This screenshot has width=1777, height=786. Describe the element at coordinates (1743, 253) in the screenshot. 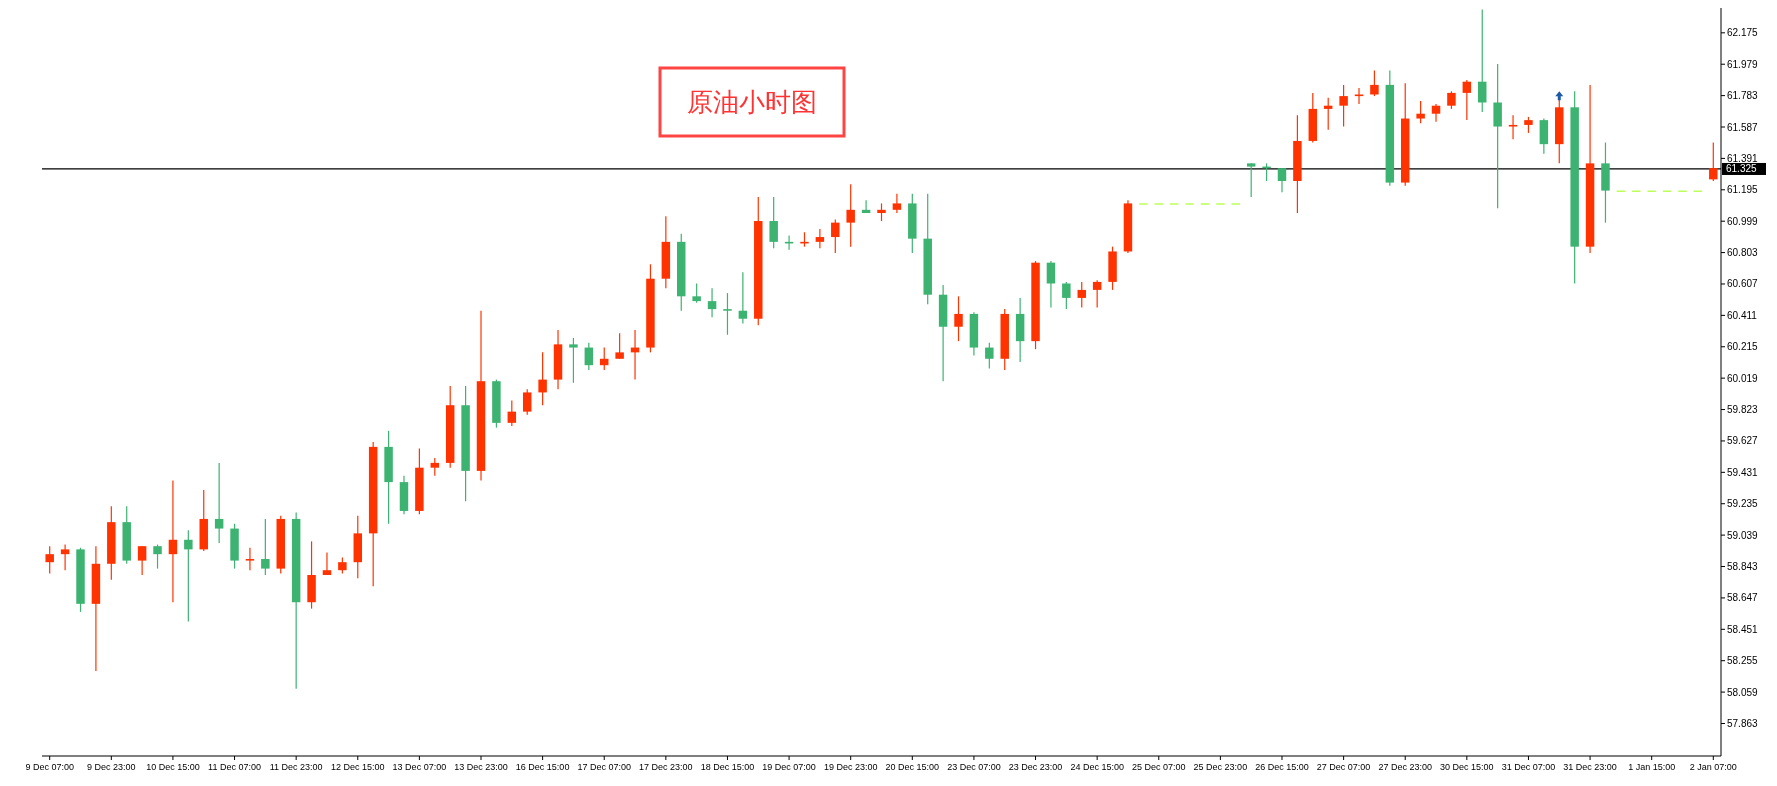

I see `y-tick-label: 60.803` at that location.